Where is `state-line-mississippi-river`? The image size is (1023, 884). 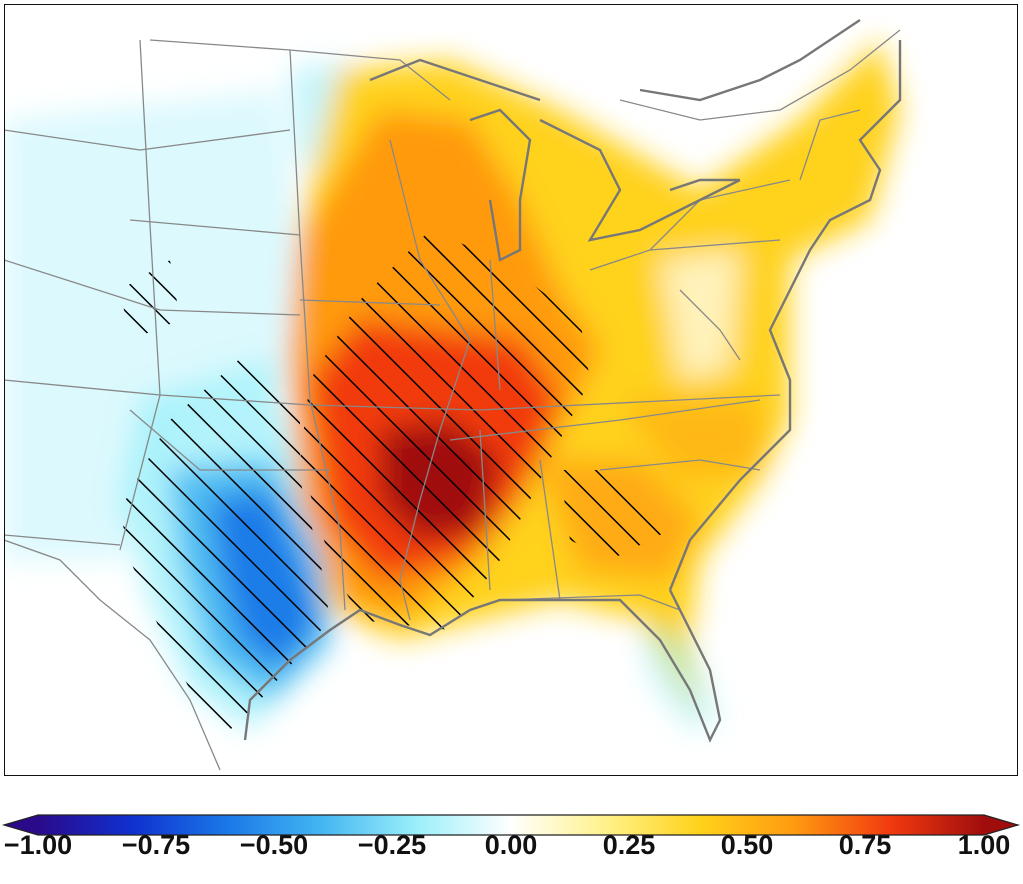
state-line-mississippi-river is located at coordinates (430, 380).